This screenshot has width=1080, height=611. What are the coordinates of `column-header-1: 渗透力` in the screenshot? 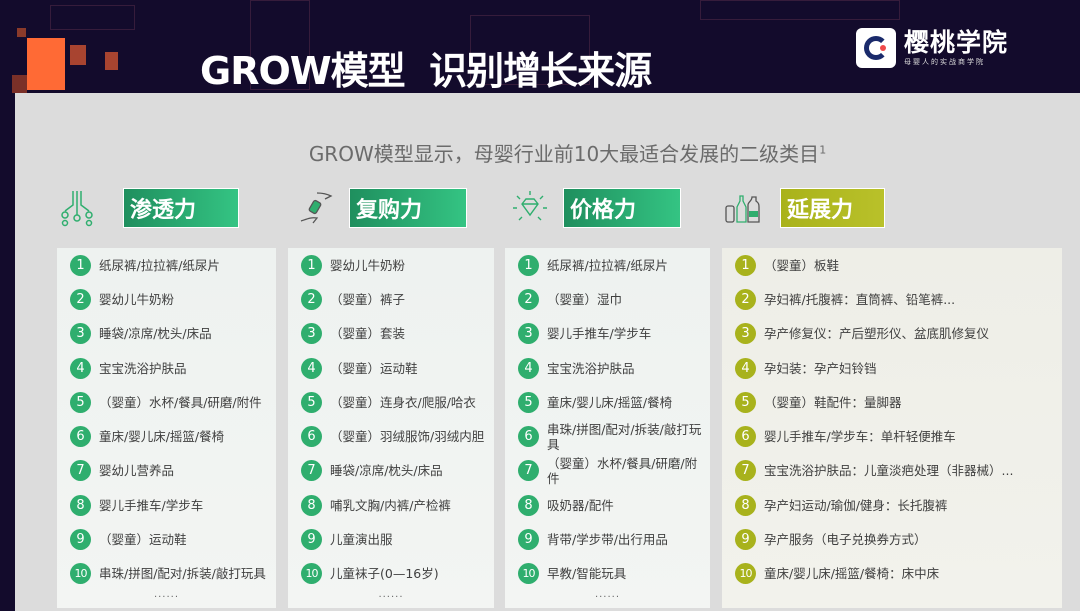 It's located at (148, 208).